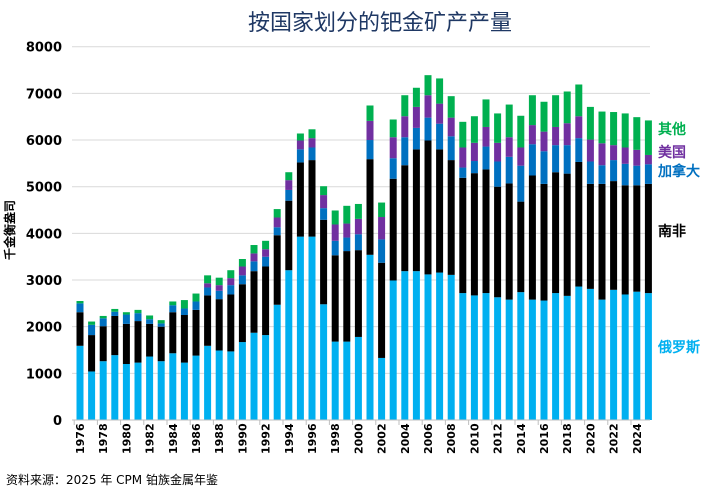  I want to click on x-tick-label: 2014, so click(521, 438).